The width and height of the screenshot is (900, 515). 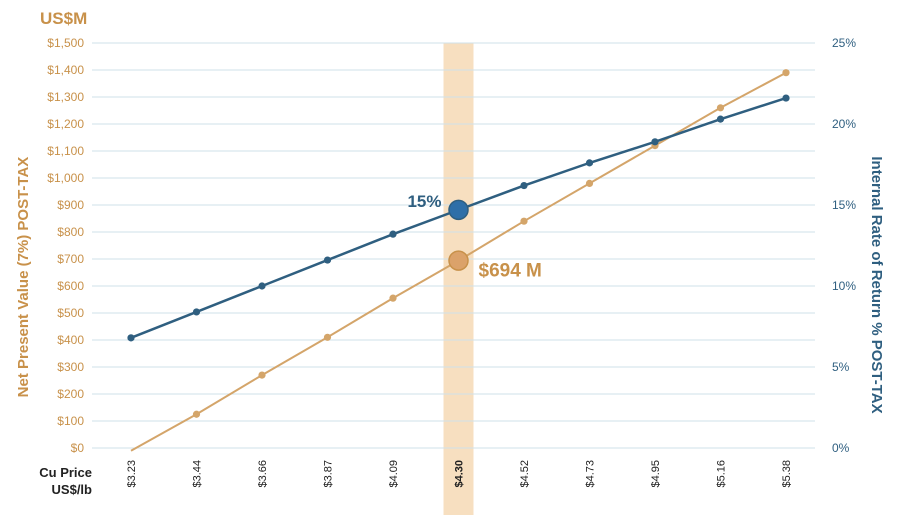 What do you see at coordinates (198, 474) in the screenshot?
I see `x-tick-label: $3.44` at bounding box center [198, 474].